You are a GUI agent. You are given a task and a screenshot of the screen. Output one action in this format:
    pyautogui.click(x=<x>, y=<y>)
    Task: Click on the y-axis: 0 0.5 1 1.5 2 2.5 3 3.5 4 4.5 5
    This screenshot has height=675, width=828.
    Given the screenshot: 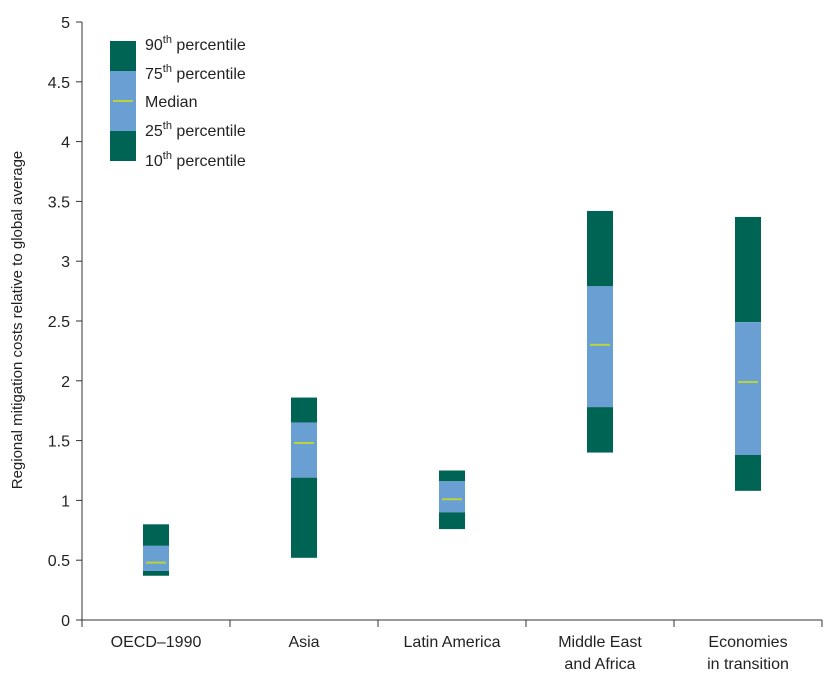 What is the action you would take?
    pyautogui.click(x=65, y=322)
    